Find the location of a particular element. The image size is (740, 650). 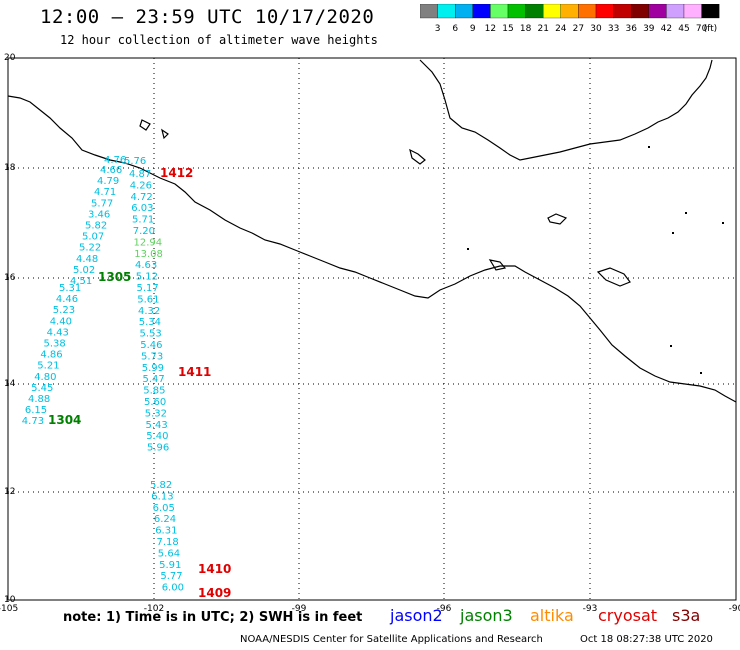

wave-height-value: 5.32 is located at coordinates (156, 413).